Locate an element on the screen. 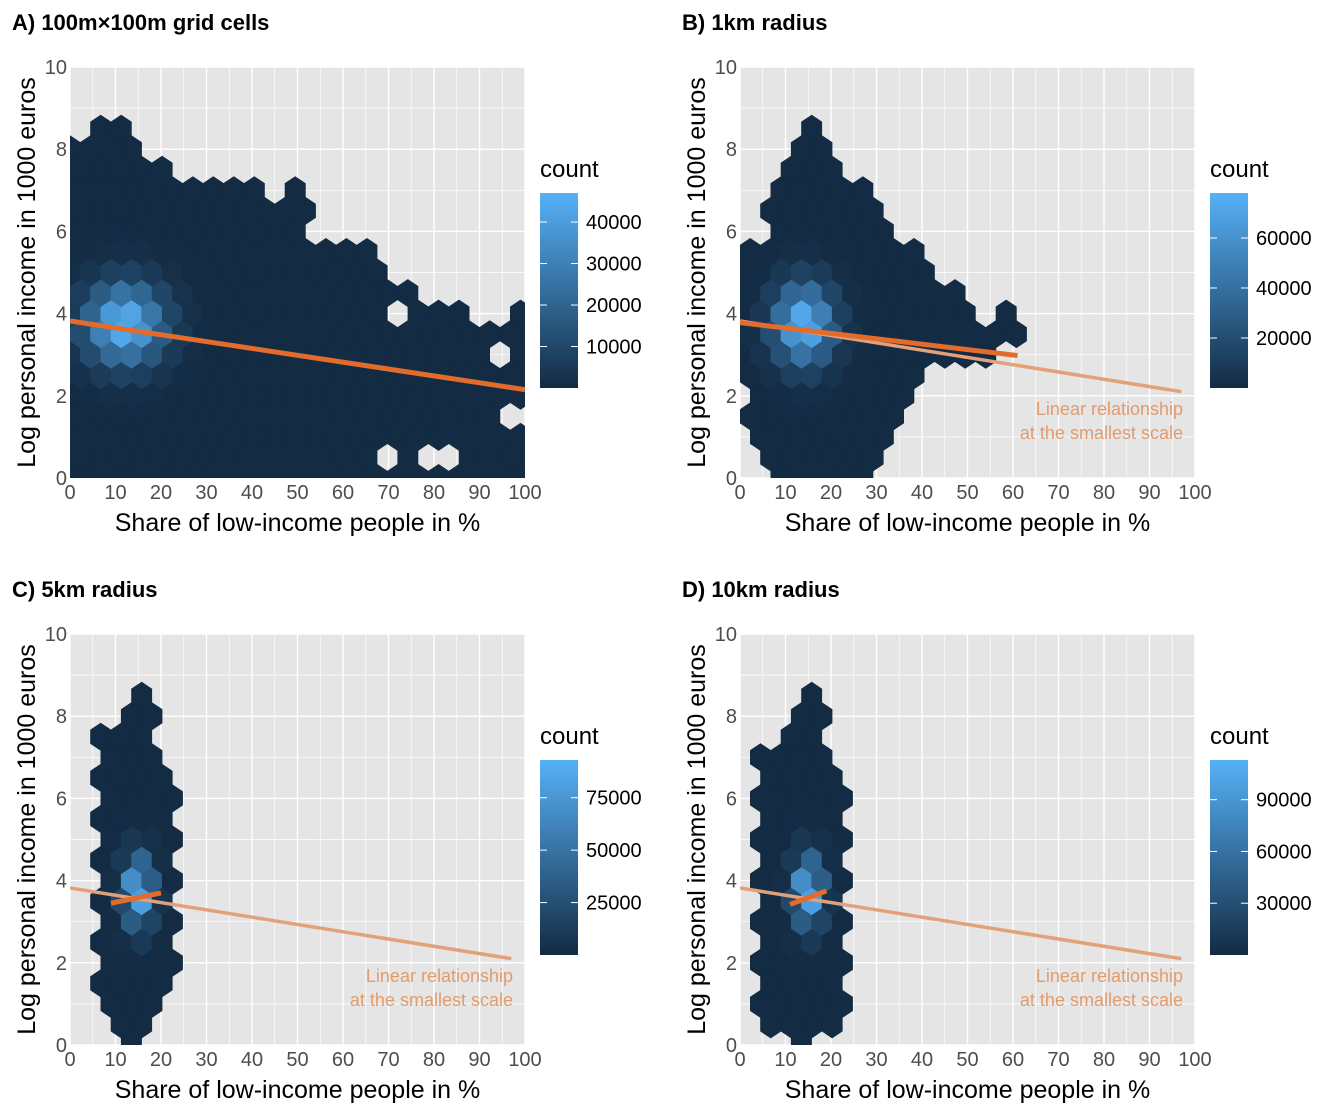  x-tick-label: 50 is located at coordinates (297, 1060).